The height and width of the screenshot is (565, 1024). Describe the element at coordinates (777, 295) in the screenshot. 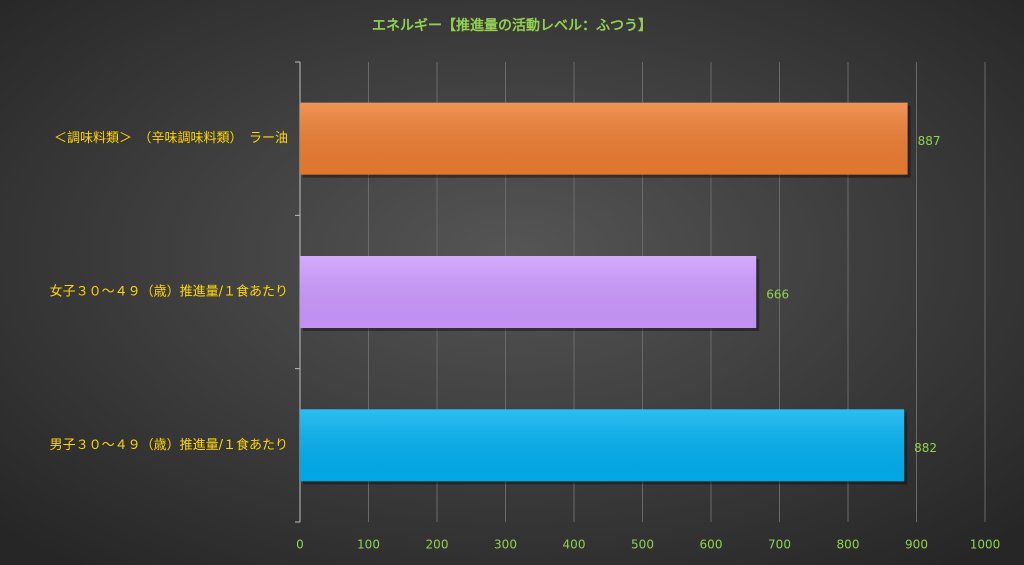

I see `value-label: 666` at that location.